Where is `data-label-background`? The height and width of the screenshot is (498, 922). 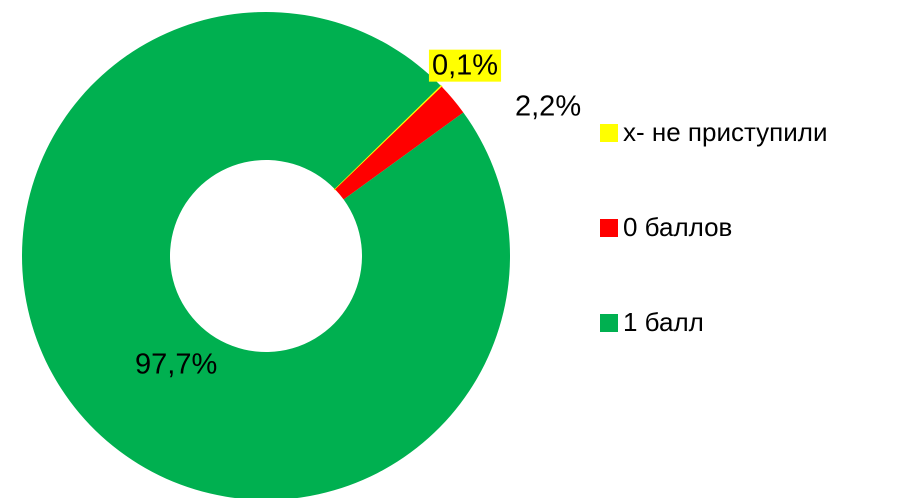 data-label-background is located at coordinates (465, 65).